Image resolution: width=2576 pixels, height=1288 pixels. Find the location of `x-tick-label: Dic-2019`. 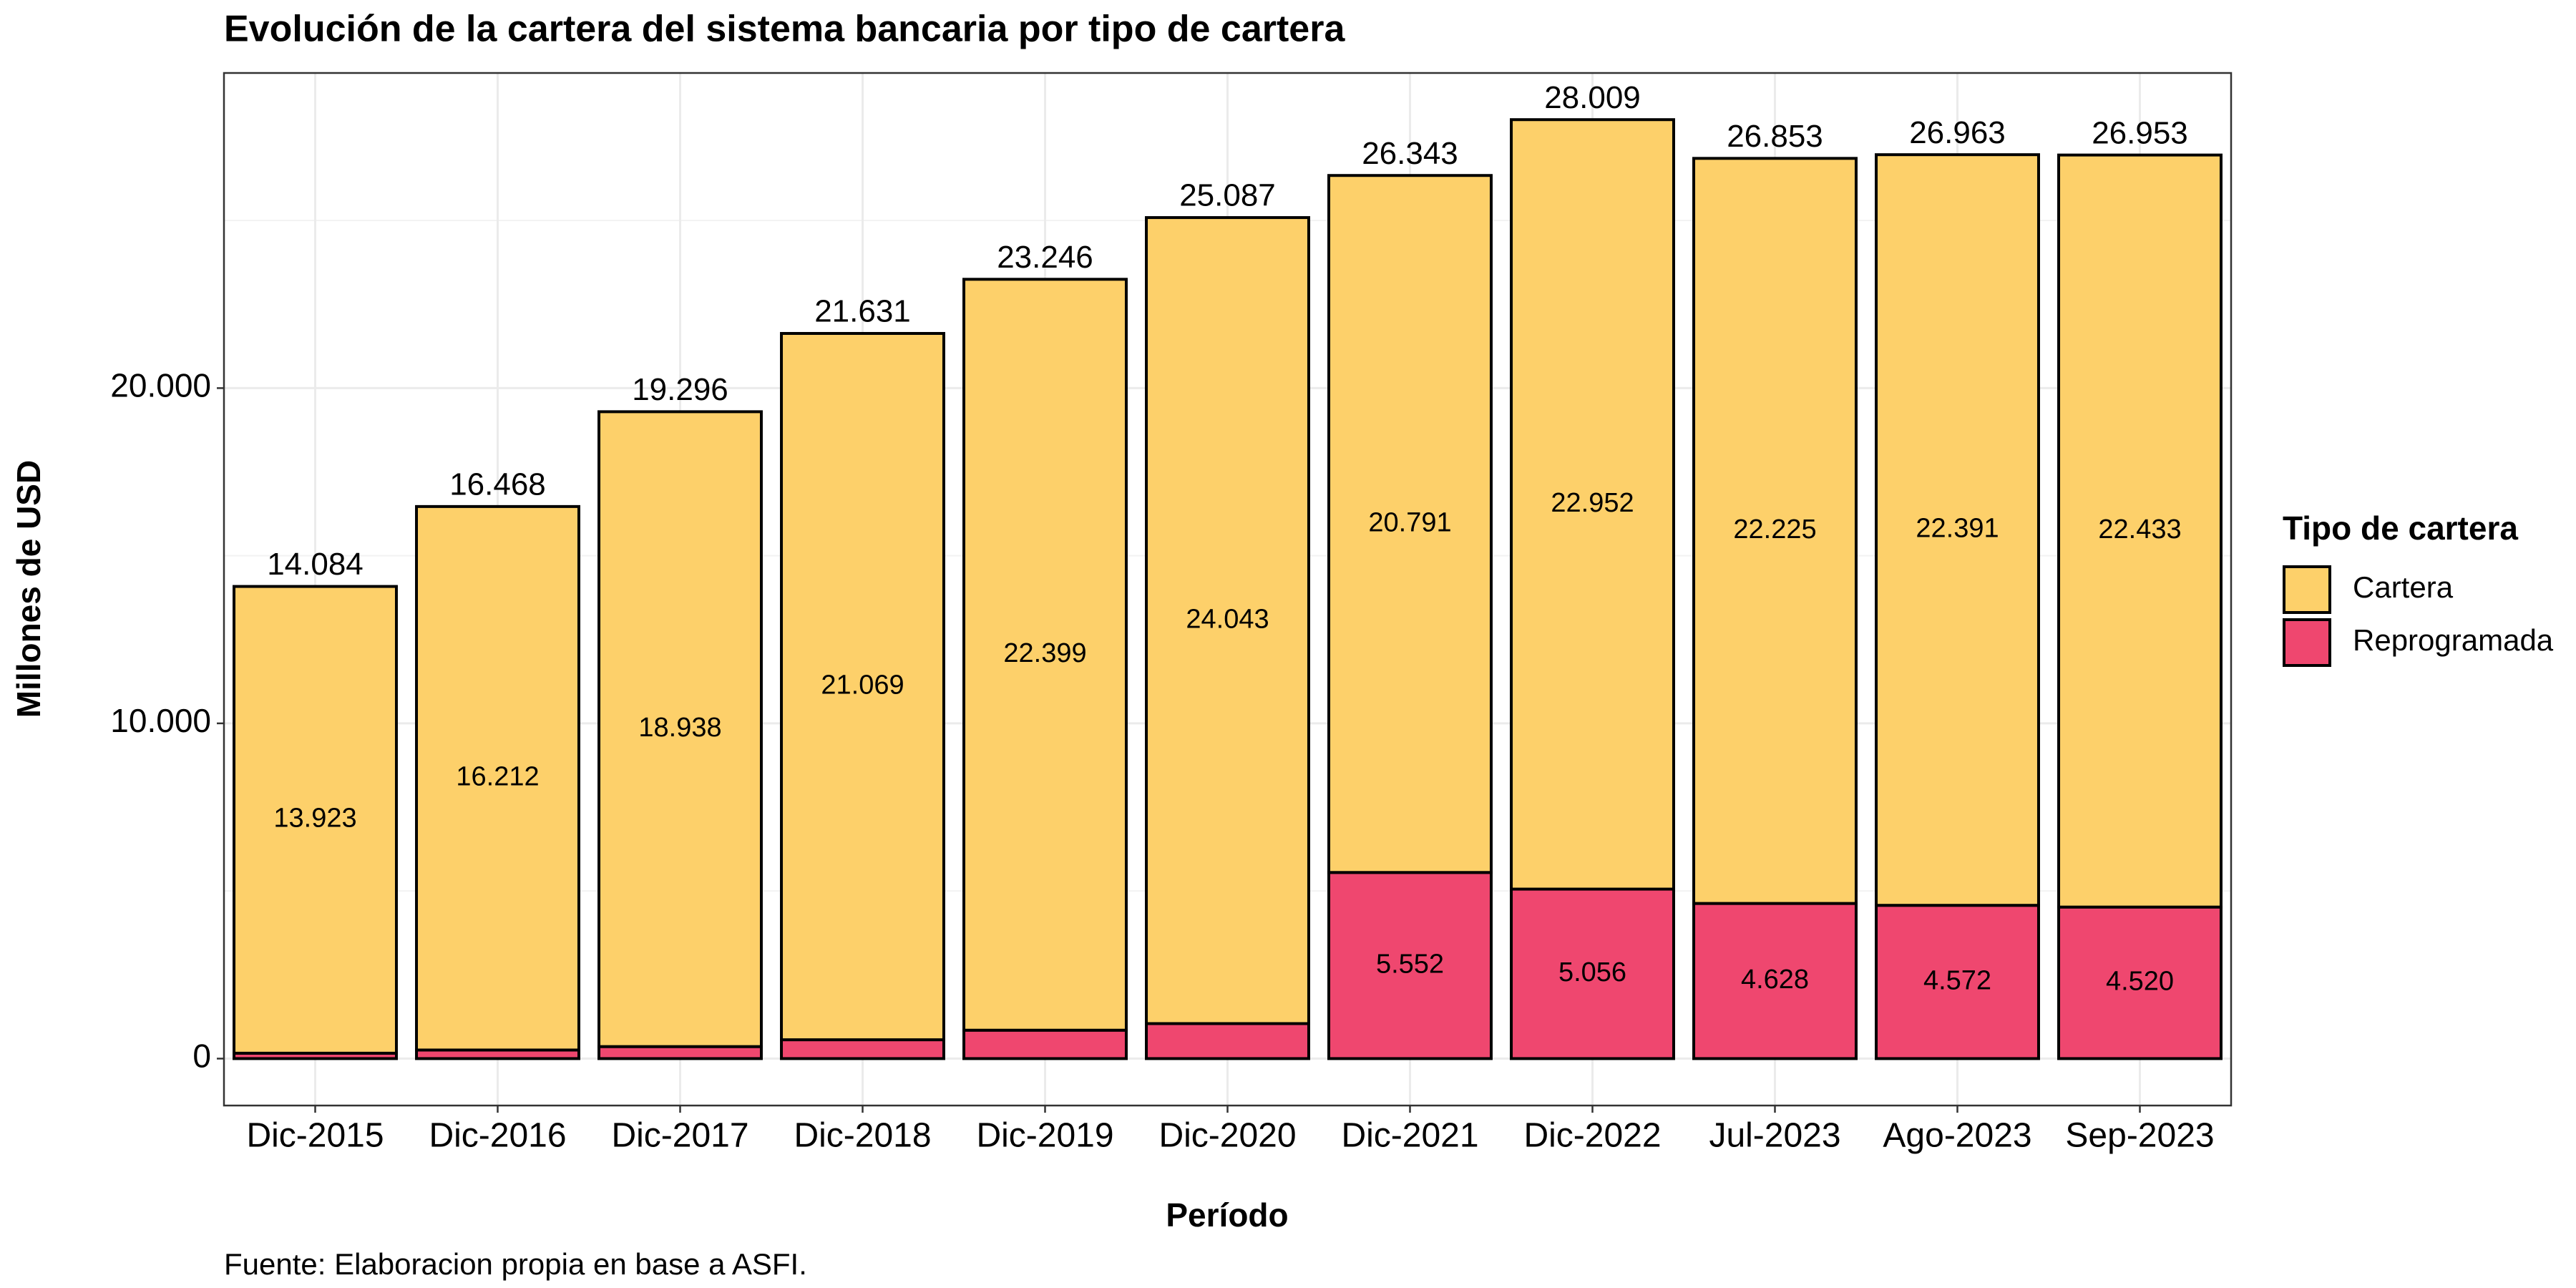

x-tick-label: Dic-2019 is located at coordinates (1044, 1136).